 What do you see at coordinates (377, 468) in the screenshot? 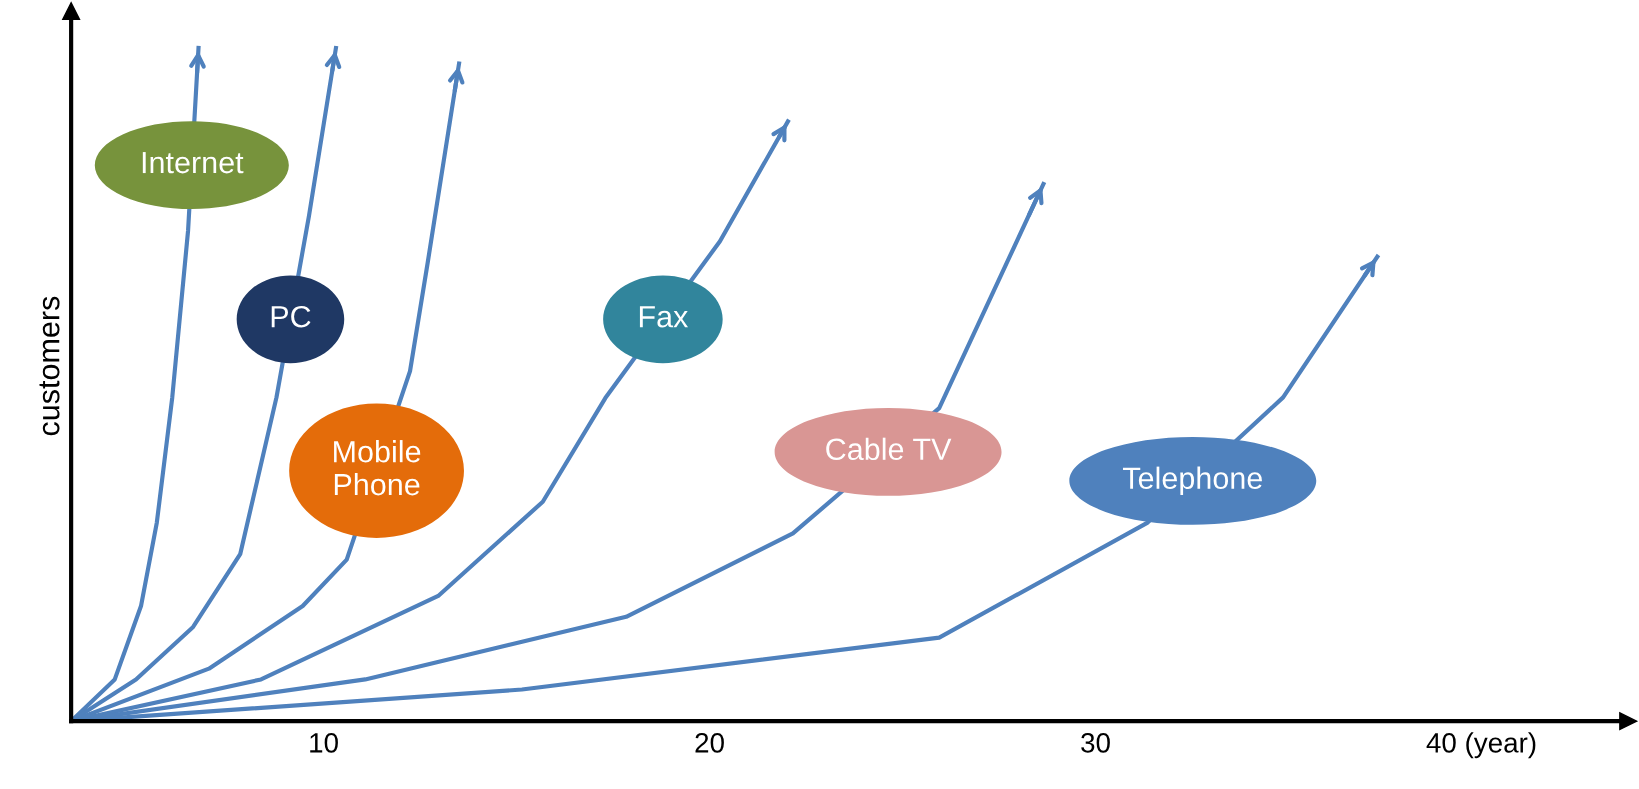
I see `series-label: Mobile Phone` at bounding box center [377, 468].